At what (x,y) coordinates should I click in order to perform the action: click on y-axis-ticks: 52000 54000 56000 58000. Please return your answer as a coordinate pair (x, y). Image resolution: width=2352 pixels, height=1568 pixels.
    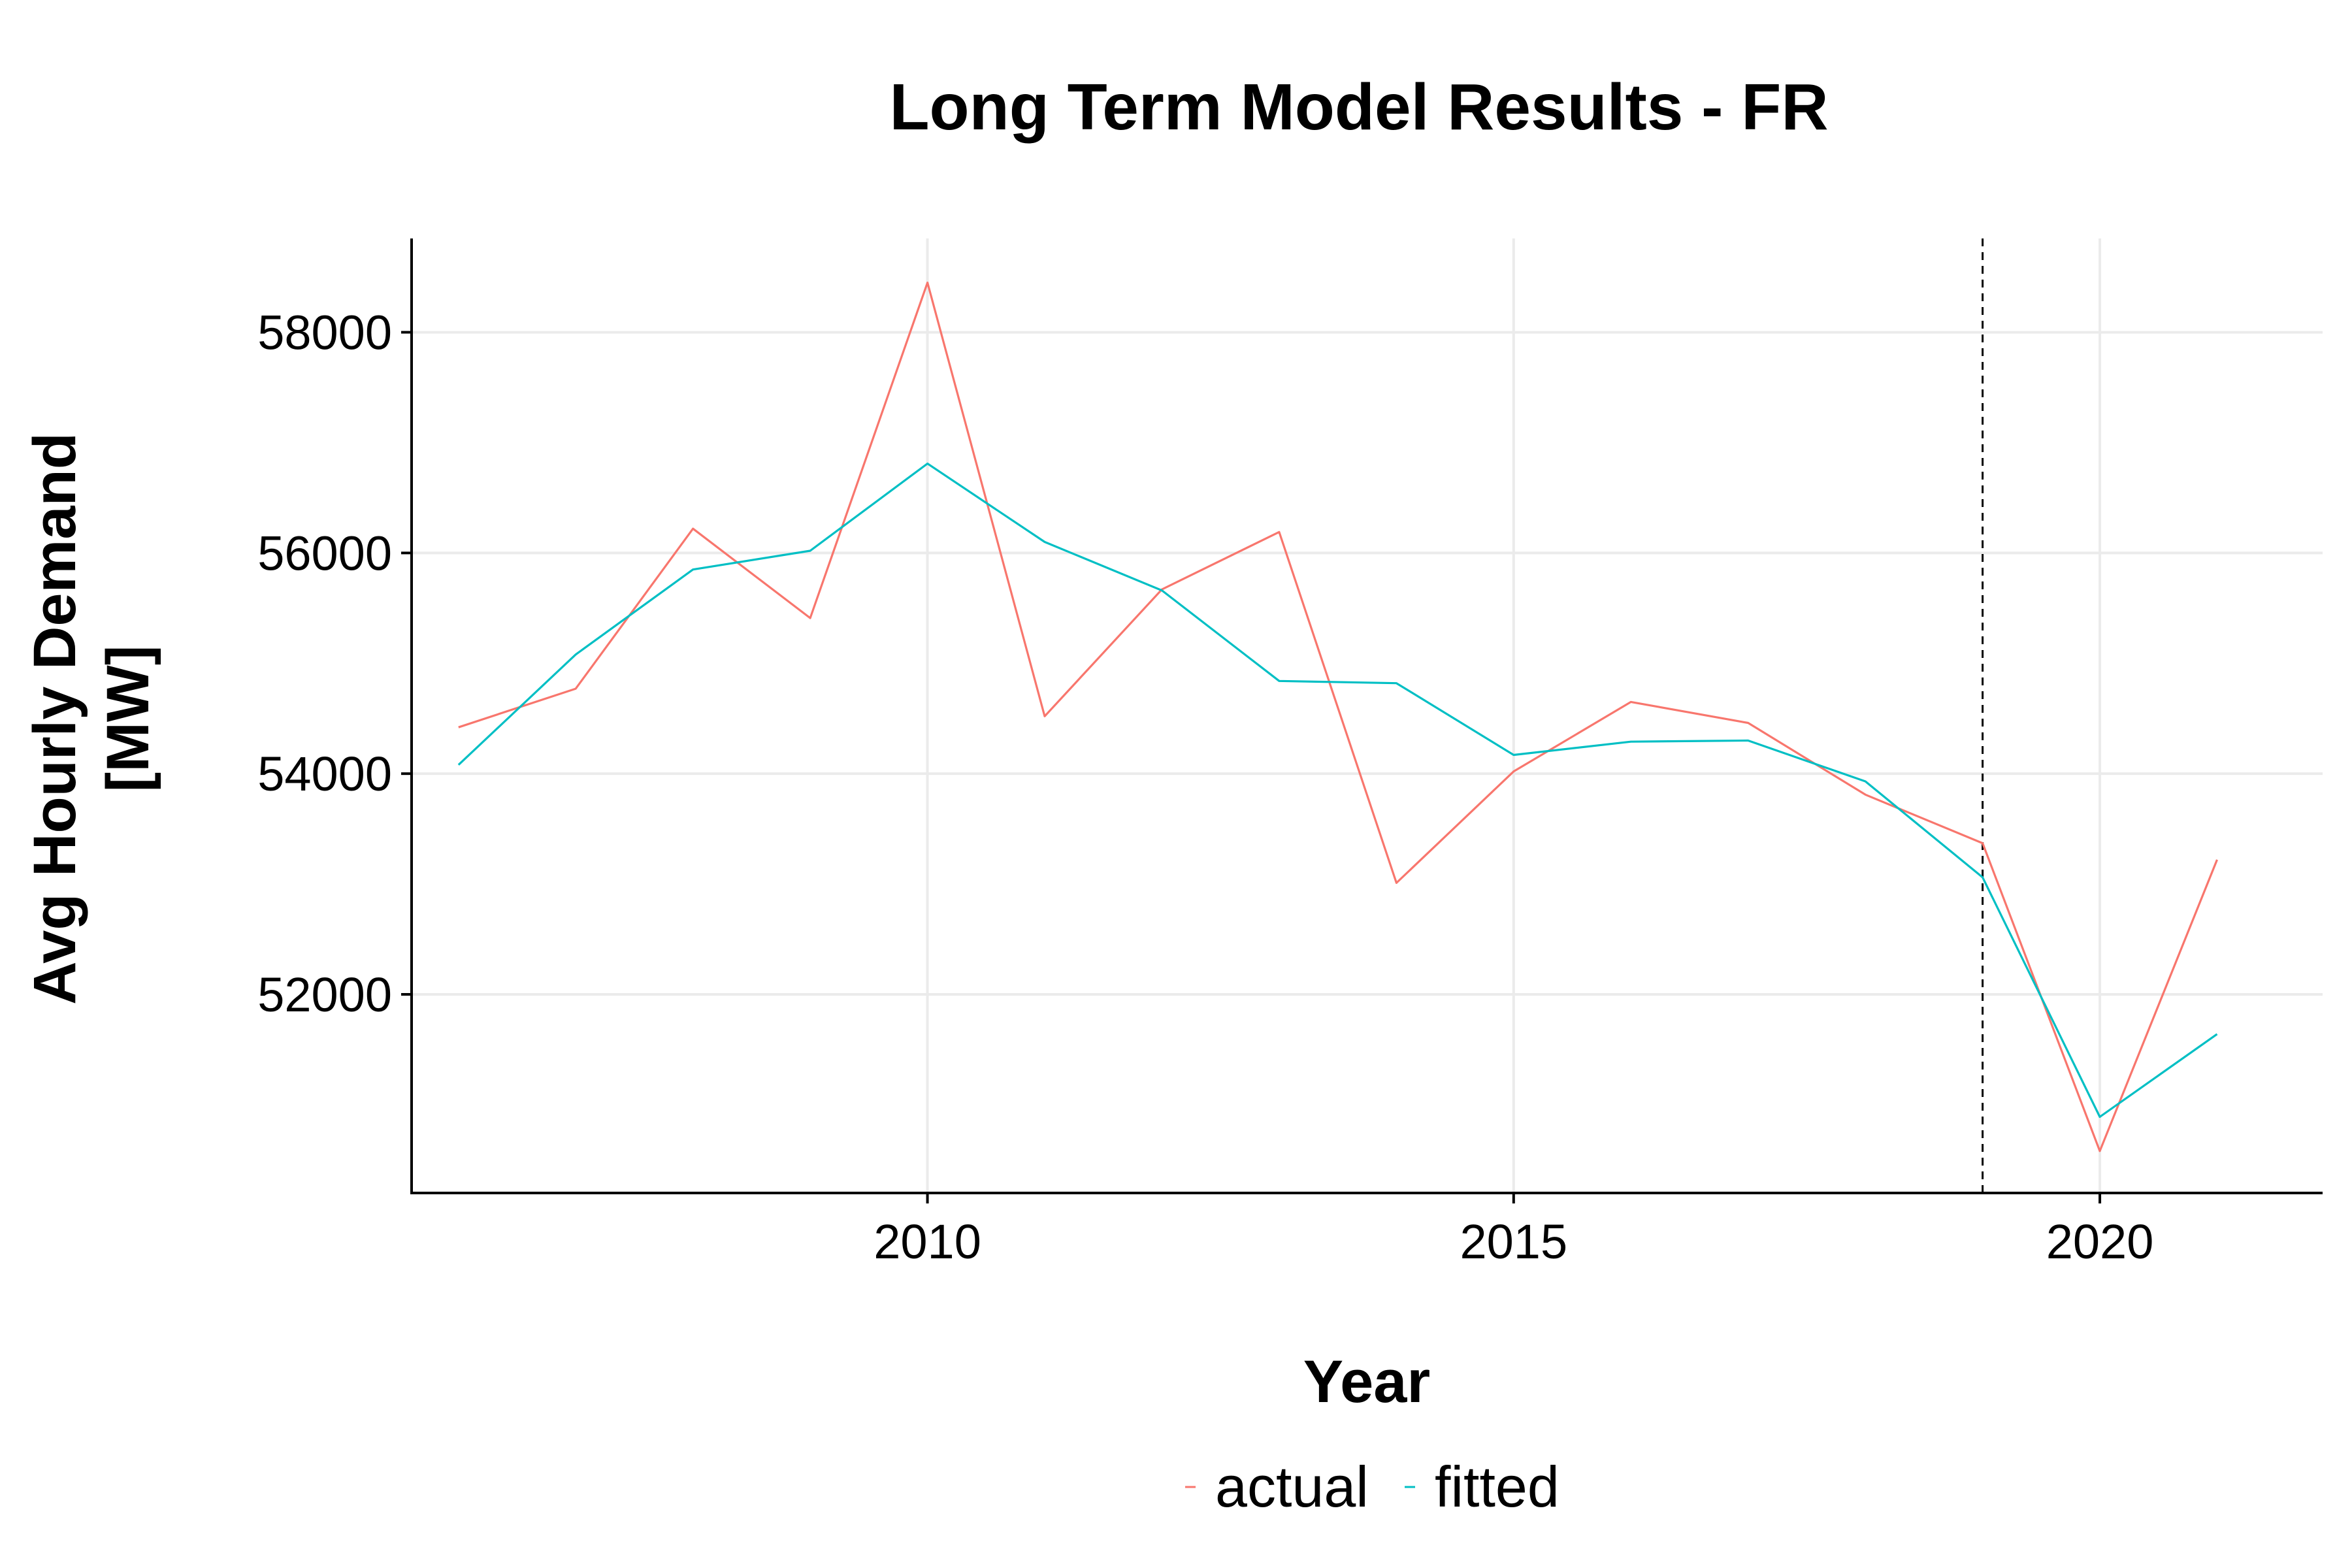
    Looking at the image, I should click on (334, 664).